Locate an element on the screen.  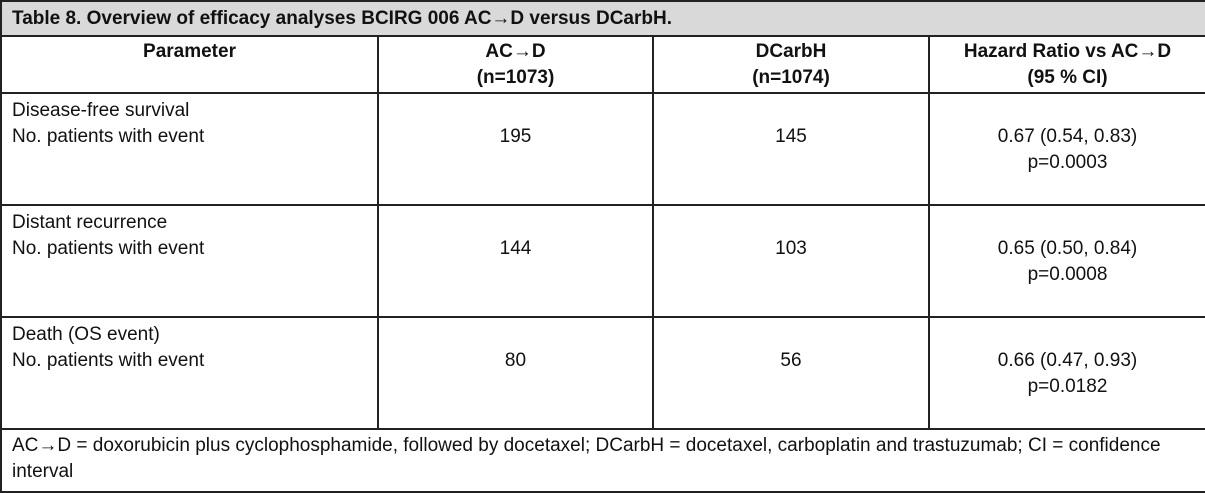
header-cell: Parameter is located at coordinates (189, 64).